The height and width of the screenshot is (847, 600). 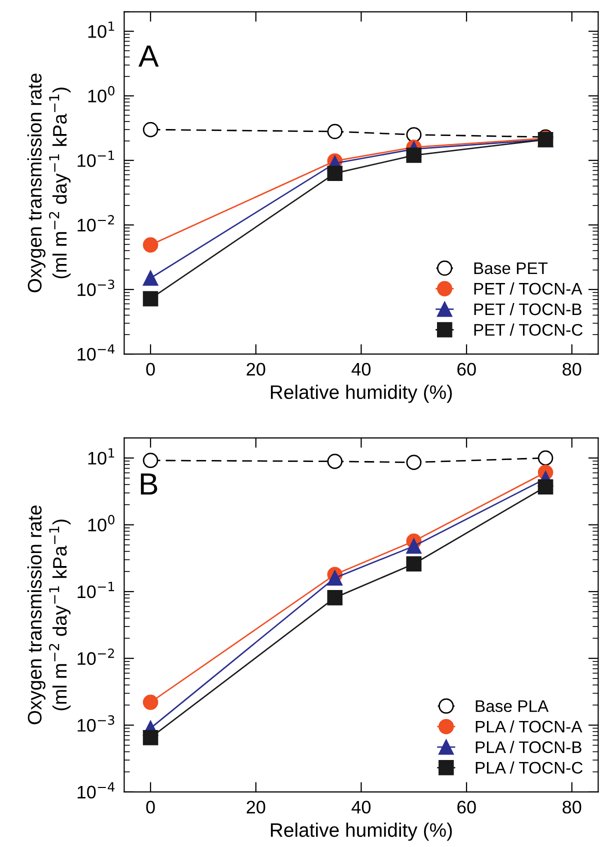 I want to click on legend-label: Base PET, so click(x=511, y=268).